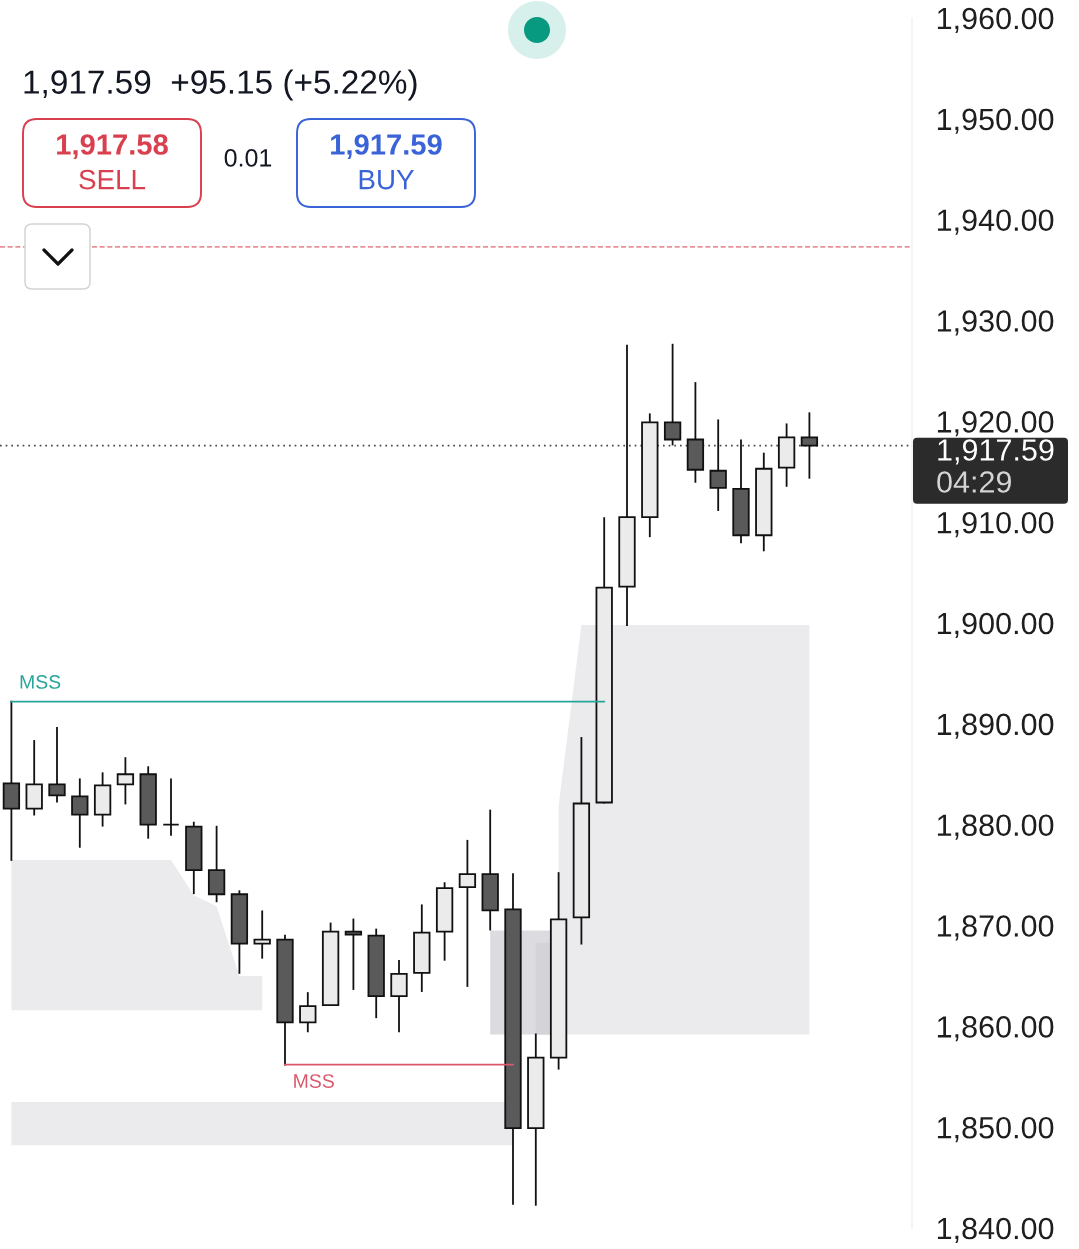 The width and height of the screenshot is (1079, 1249). I want to click on annotation: SELL, so click(112, 179).